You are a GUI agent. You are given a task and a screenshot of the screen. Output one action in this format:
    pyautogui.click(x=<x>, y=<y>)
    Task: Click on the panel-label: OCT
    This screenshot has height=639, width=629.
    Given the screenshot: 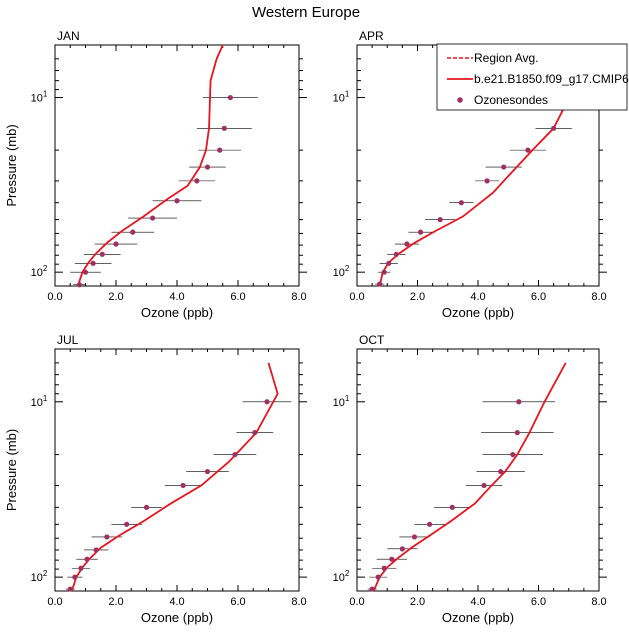 What is the action you would take?
    pyautogui.click(x=372, y=340)
    